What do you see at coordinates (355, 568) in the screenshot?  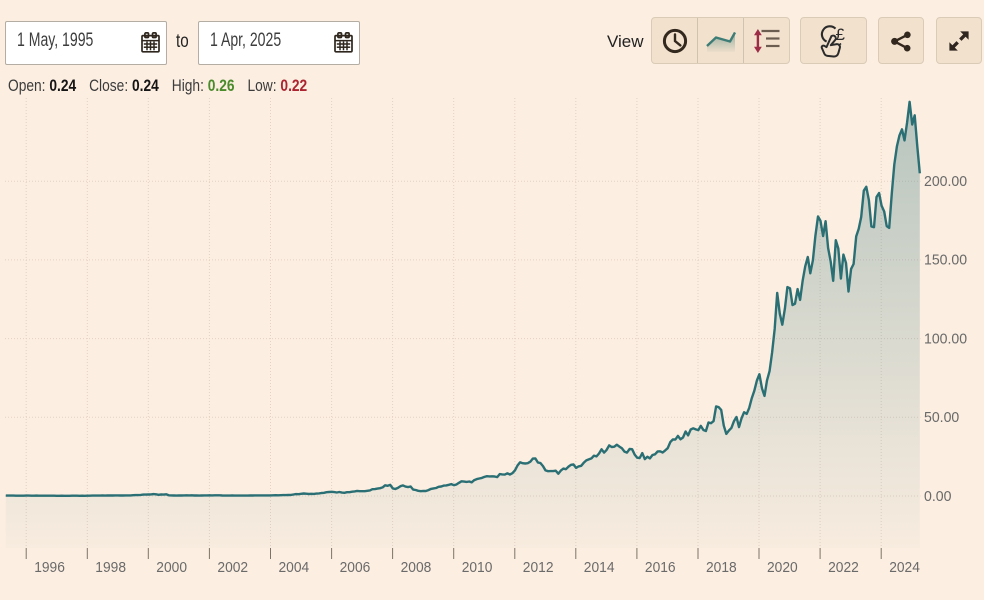 I see `svg-text: 2006` at bounding box center [355, 568].